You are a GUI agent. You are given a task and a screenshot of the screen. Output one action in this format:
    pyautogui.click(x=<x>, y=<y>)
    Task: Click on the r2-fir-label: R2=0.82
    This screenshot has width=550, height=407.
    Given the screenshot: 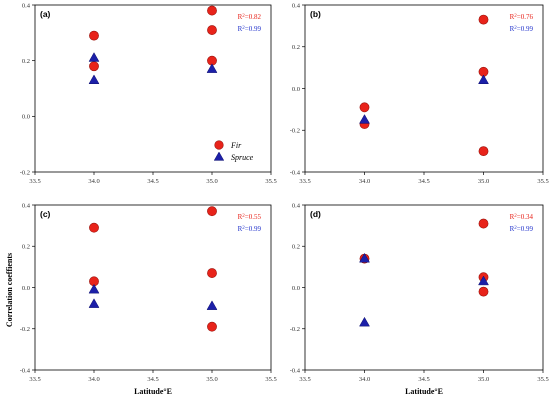 What is the action you would take?
    pyautogui.click(x=250, y=17)
    